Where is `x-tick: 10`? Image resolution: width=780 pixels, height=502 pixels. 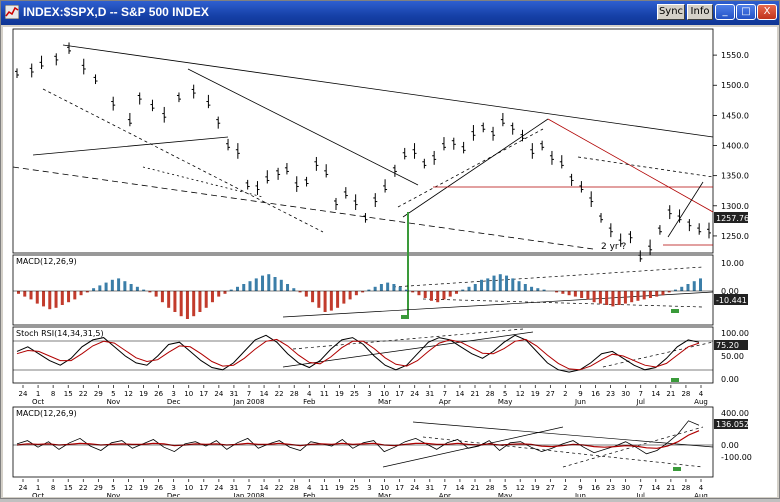
x-tick: 10 is located at coordinates (384, 485).